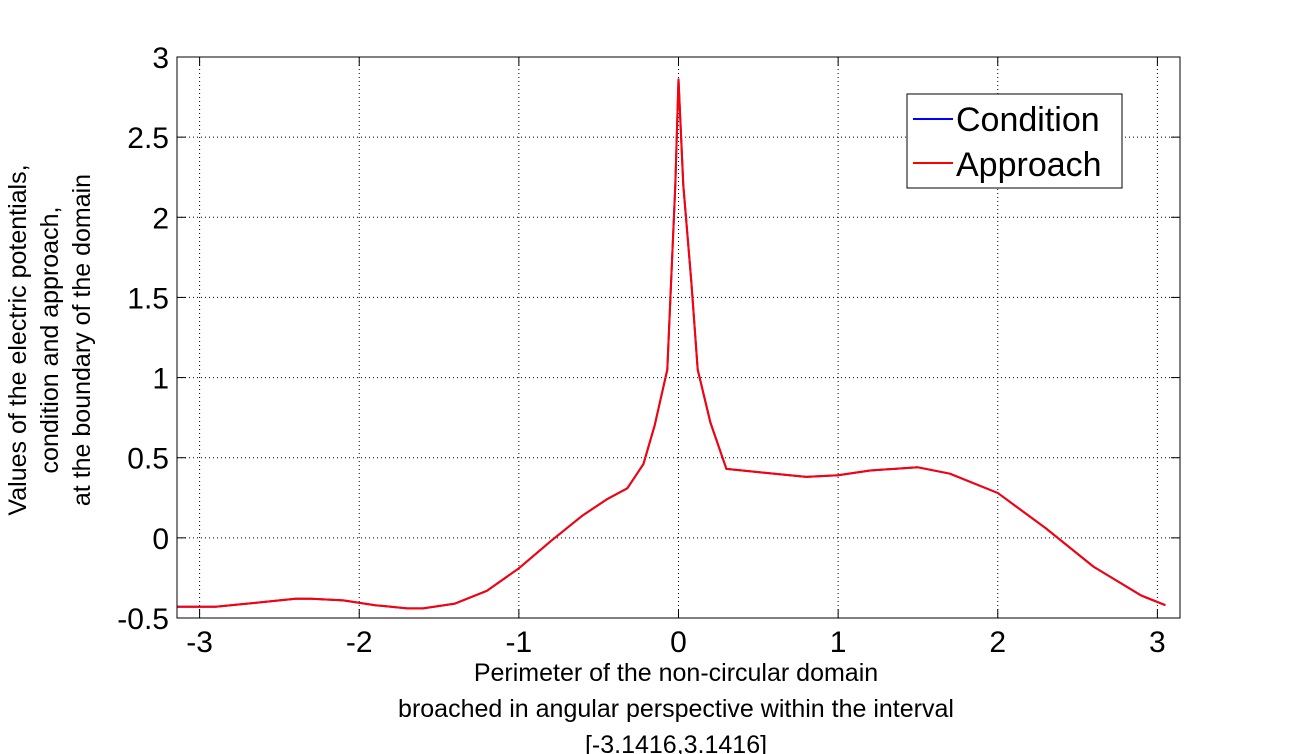  Describe the element at coordinates (160, 218) in the screenshot. I see `y-tick-label: 2` at that location.